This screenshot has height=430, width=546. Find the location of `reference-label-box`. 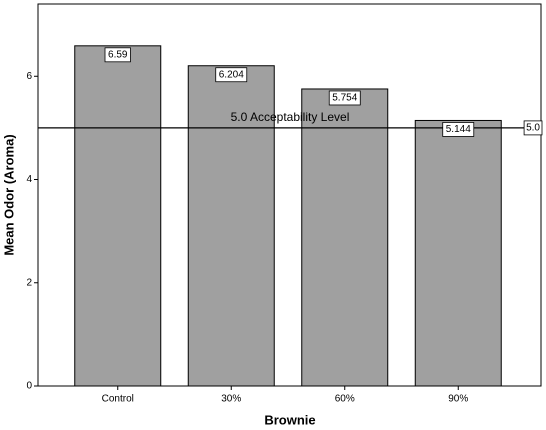

reference-label-box is located at coordinates (533, 128).